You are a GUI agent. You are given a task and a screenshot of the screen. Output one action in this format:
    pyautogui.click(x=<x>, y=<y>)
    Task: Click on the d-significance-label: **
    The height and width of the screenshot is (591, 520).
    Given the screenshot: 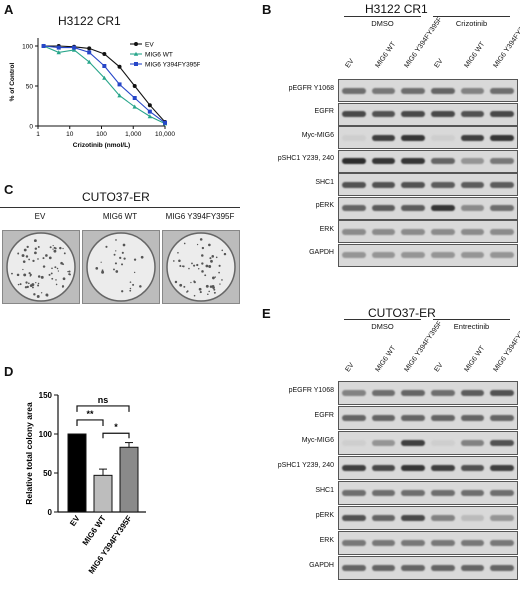 What is the action you would take?
    pyautogui.click(x=90, y=414)
    